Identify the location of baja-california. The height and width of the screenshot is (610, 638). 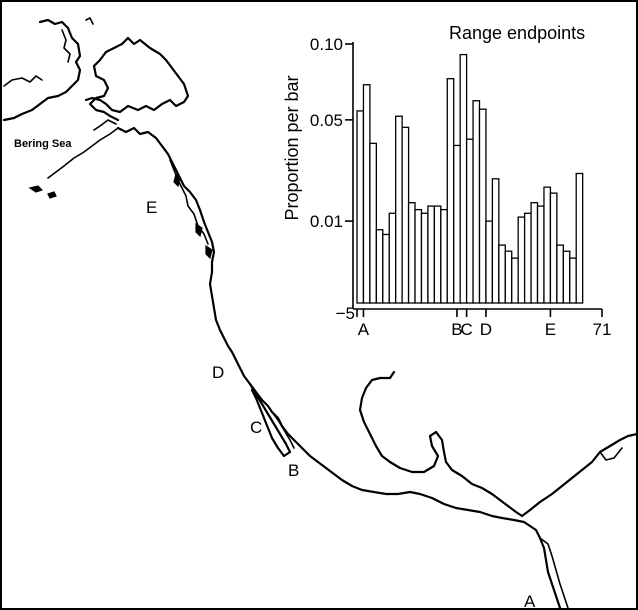
(270, 420).